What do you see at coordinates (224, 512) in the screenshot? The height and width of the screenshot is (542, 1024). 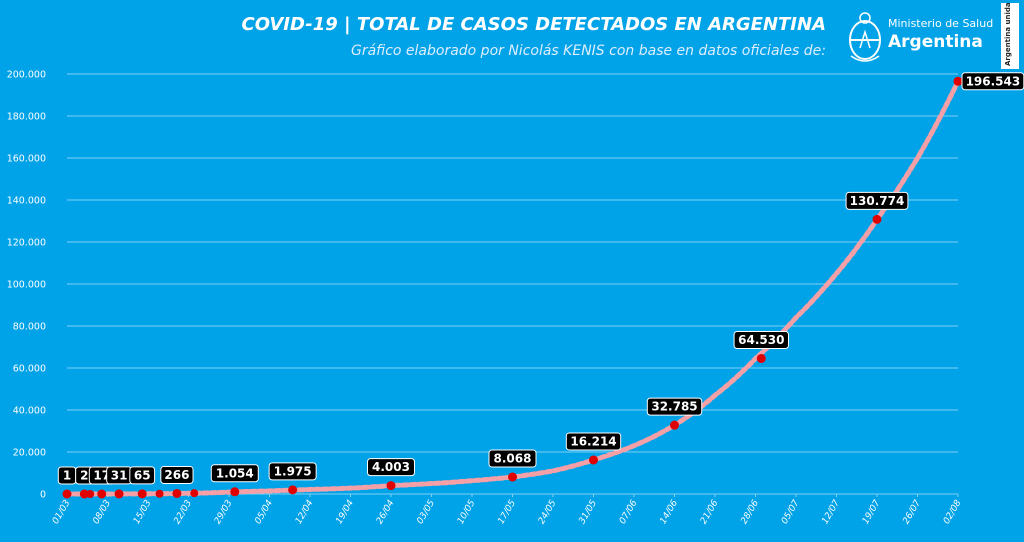 I see `x-tick-label: 29/03` at bounding box center [224, 512].